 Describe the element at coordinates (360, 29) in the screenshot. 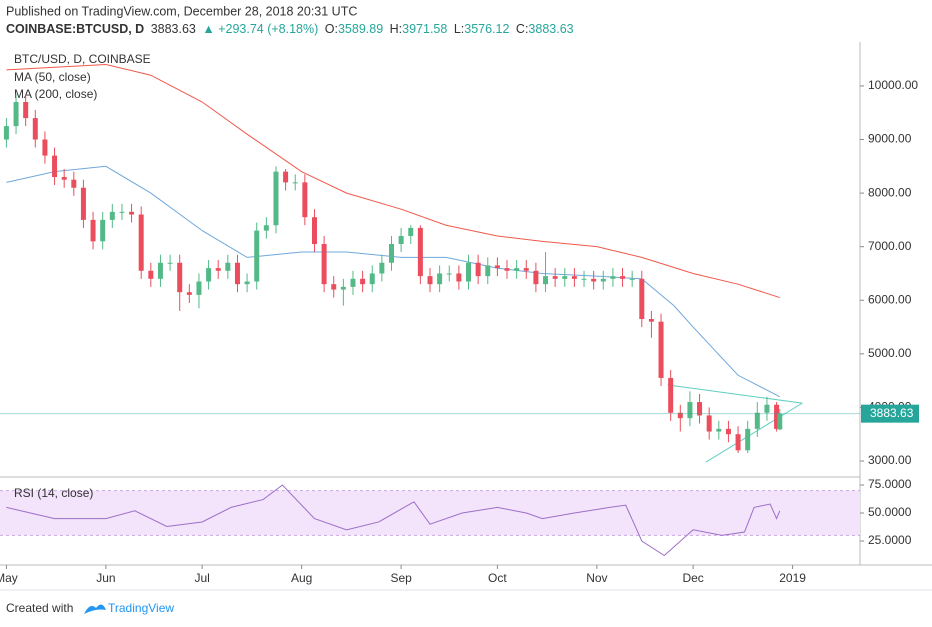

I see `o: 3589.89` at that location.